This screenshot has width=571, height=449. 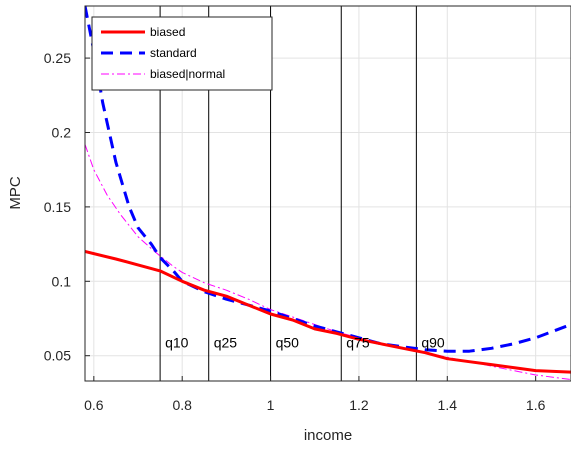 I want to click on y-tick-label: 0.2, so click(x=62, y=132).